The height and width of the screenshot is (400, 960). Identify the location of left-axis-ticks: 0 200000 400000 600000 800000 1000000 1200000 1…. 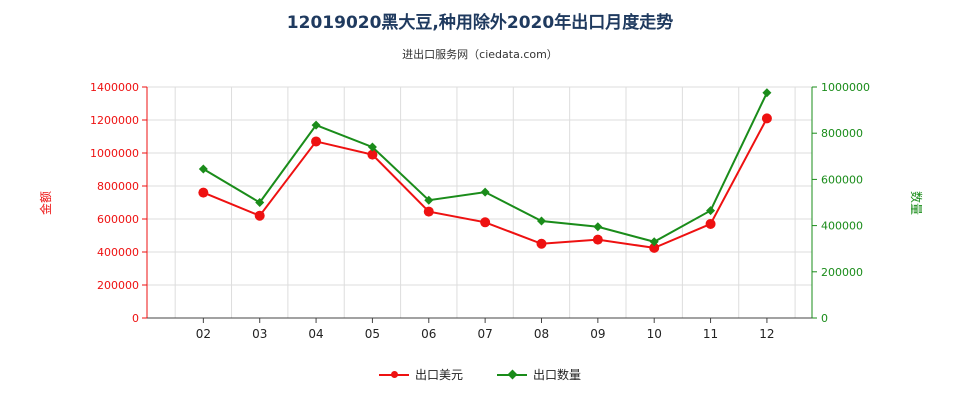
(118, 203).